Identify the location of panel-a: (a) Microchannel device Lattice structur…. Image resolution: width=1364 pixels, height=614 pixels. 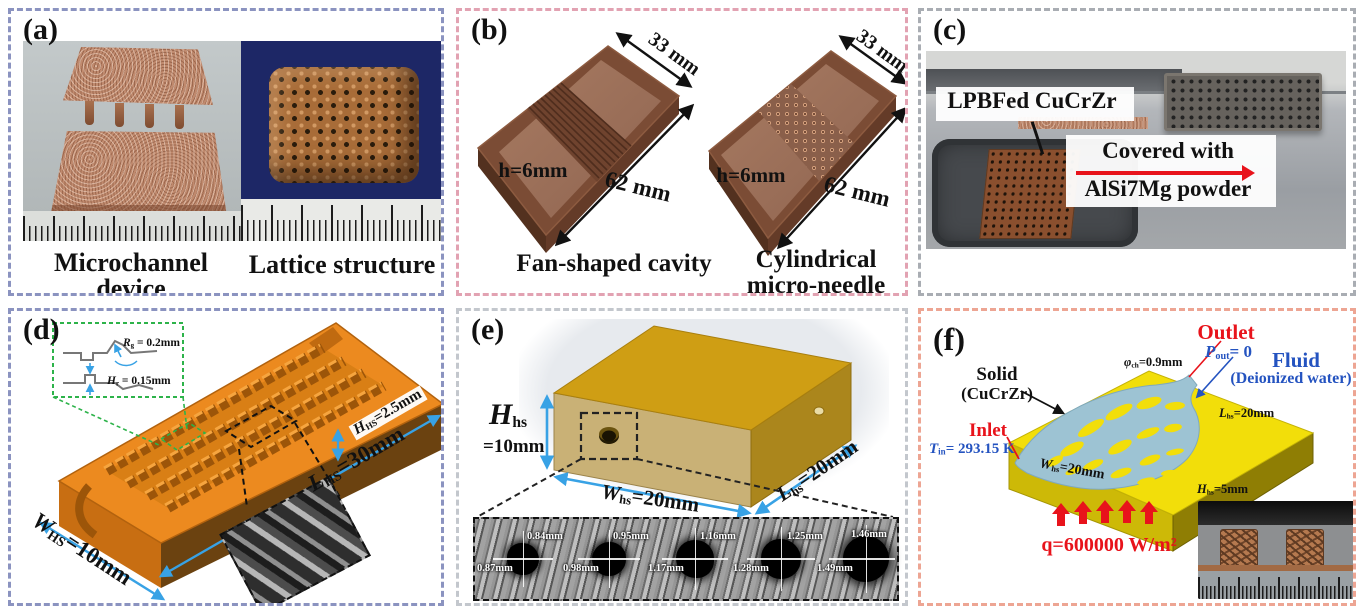
(226, 152).